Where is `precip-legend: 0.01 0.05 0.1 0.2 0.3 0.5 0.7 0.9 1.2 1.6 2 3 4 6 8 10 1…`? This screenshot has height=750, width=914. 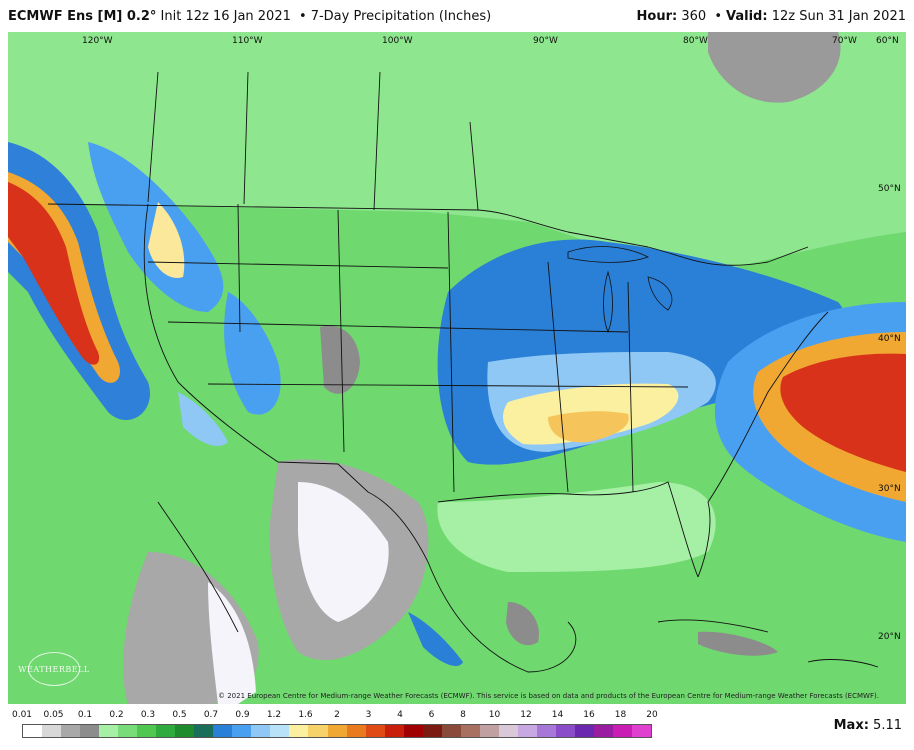 precip-legend: 0.01 0.05 0.1 0.2 0.3 0.5 0.7 0.9 1.2 1.6 2 3 4 6 8 10 1… is located at coordinates (457, 728).